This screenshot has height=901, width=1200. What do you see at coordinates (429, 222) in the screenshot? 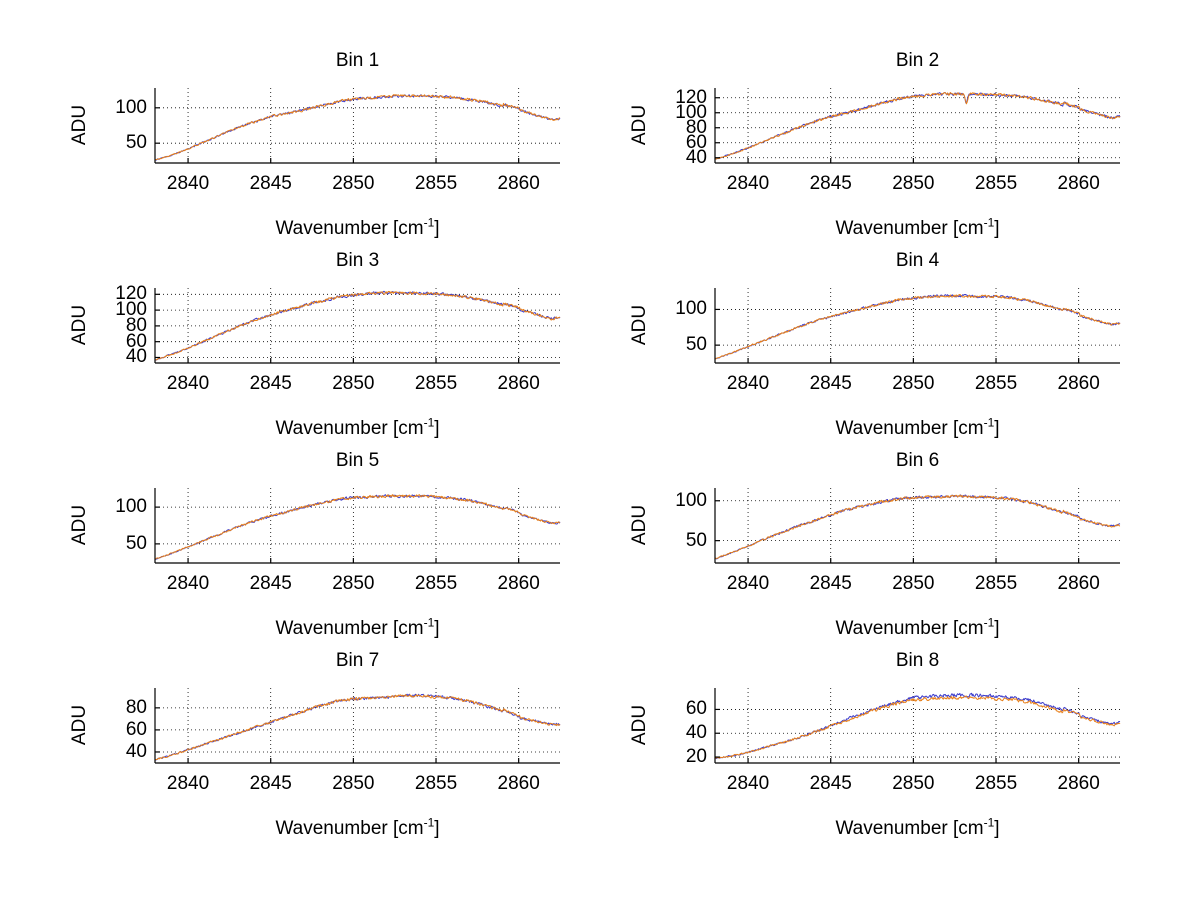
I see `x-axis-label-exponent-1: -1` at bounding box center [429, 222].